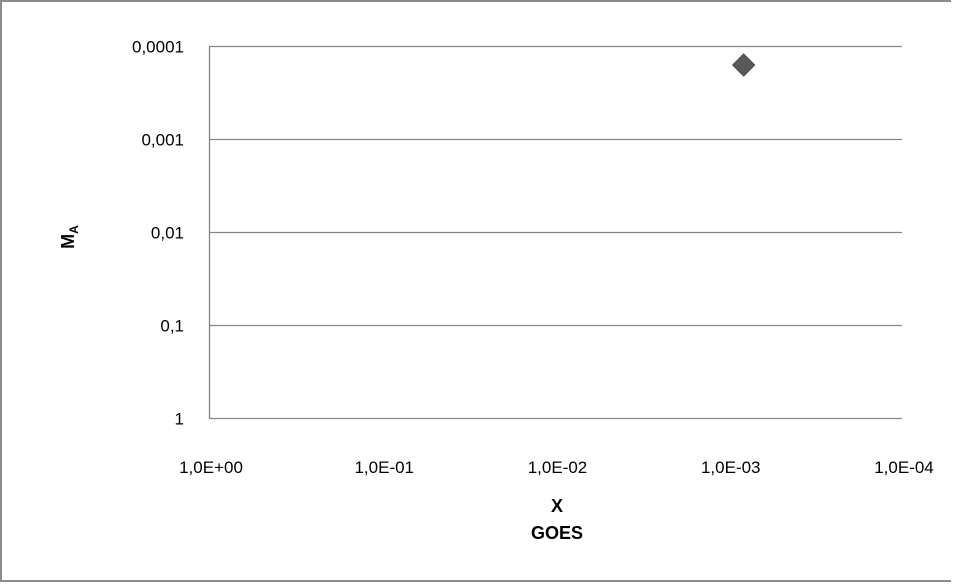  I want to click on y-tick-label: 1, so click(179, 419).